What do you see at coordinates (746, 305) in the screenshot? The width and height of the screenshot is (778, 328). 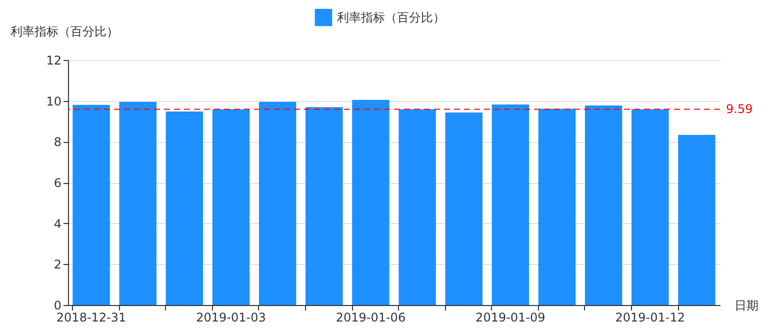 I see `x-axis-title: 日期` at bounding box center [746, 305].